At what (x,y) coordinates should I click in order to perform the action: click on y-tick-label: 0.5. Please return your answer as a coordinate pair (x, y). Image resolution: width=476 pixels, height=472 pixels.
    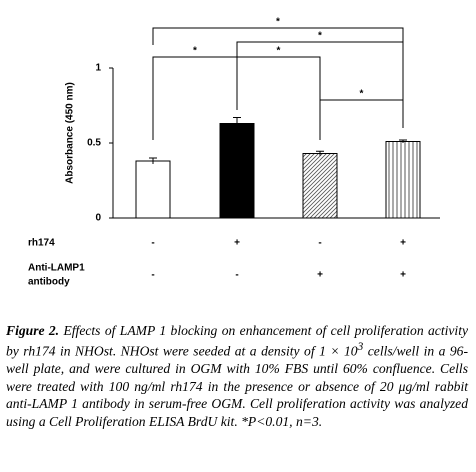
    Looking at the image, I should click on (94, 143).